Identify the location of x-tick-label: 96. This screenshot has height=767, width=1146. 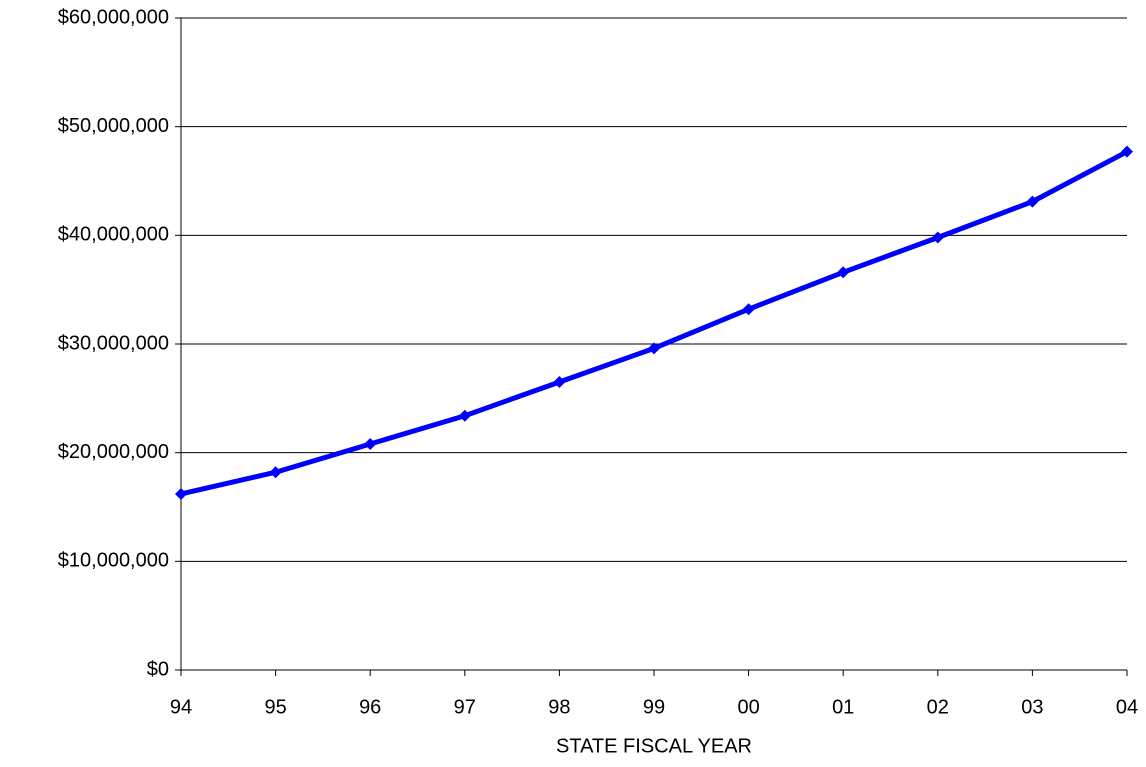
(370, 707).